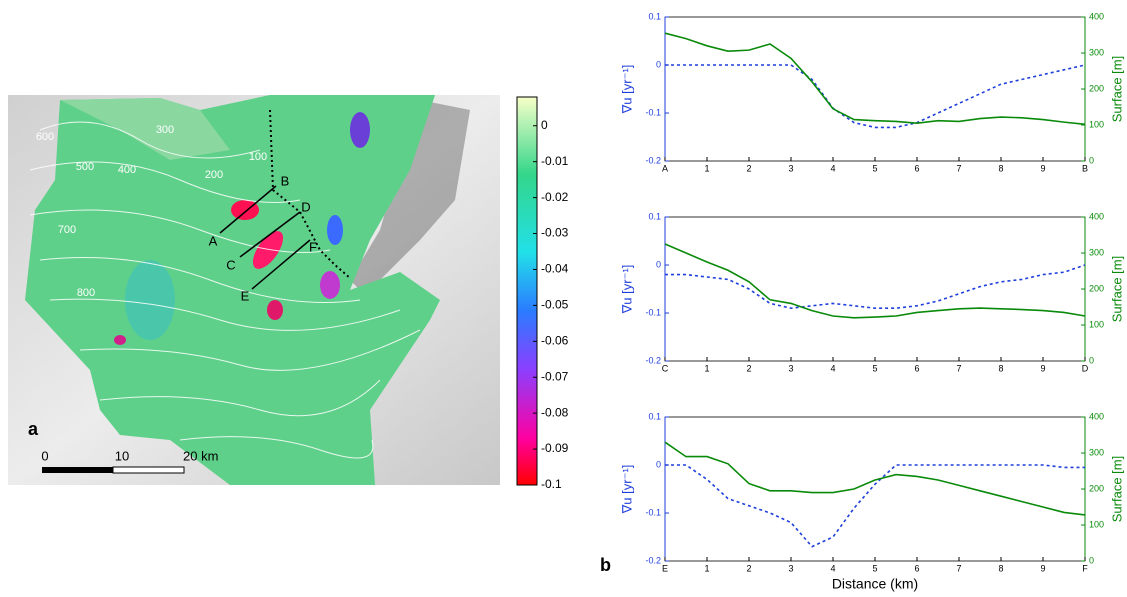 This screenshot has width=1127, height=597. Describe the element at coordinates (544, 125) in the screenshot. I see `colorbar-tick-label: 0` at that location.